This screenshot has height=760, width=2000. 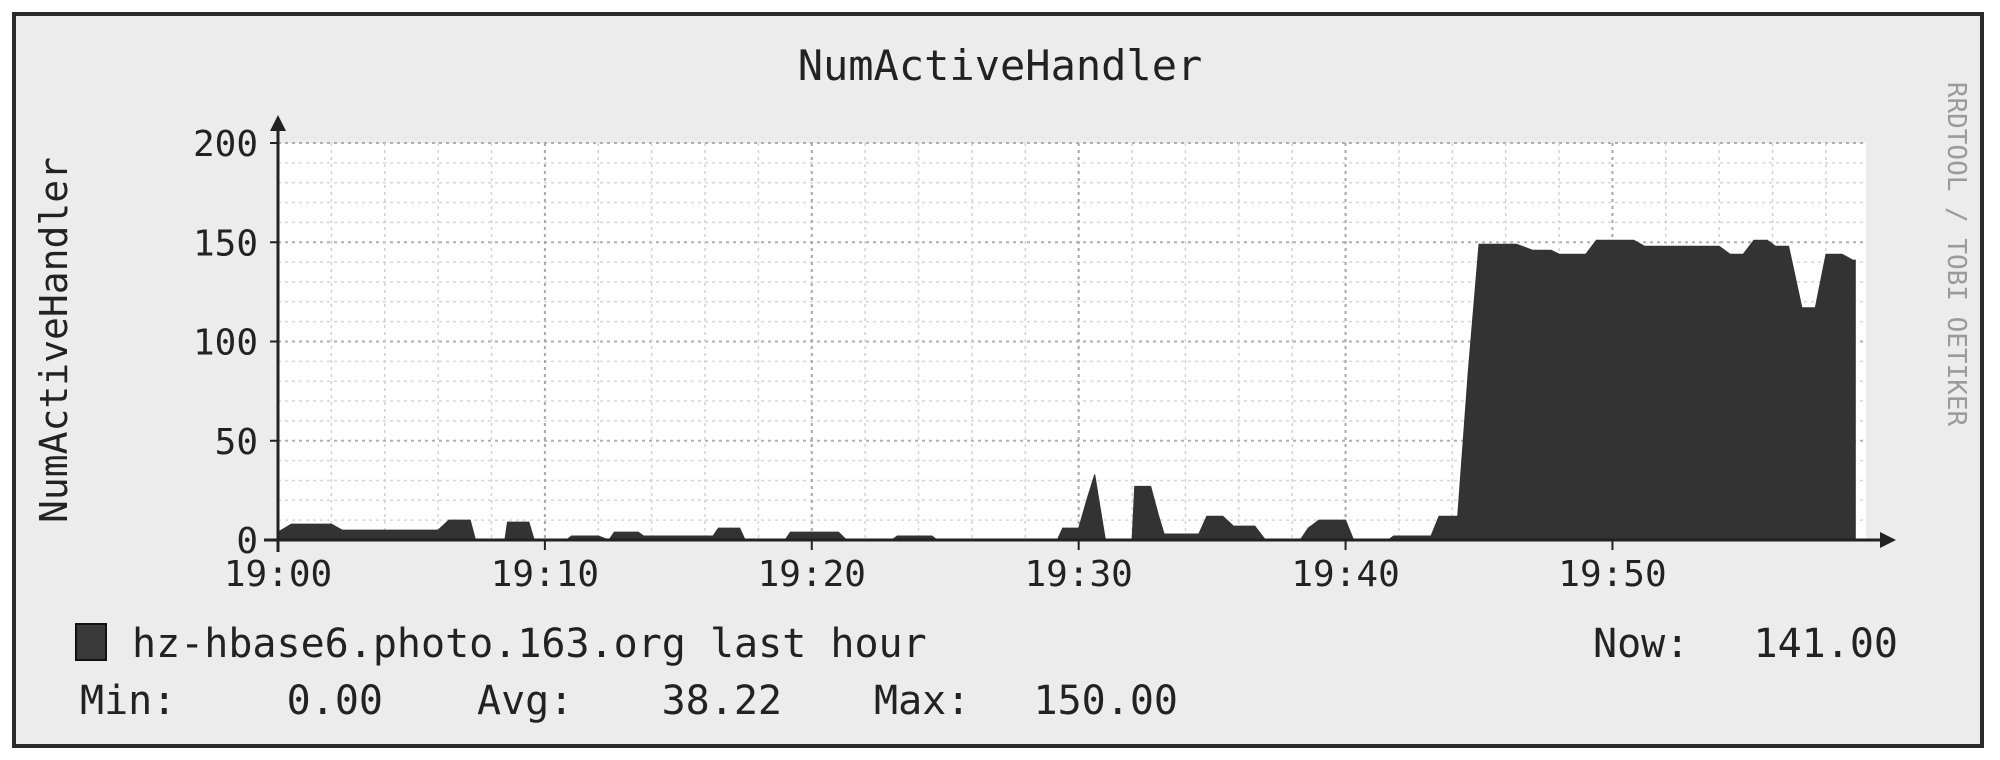 I want to click on y-tick-label: 200, so click(x=225, y=144).